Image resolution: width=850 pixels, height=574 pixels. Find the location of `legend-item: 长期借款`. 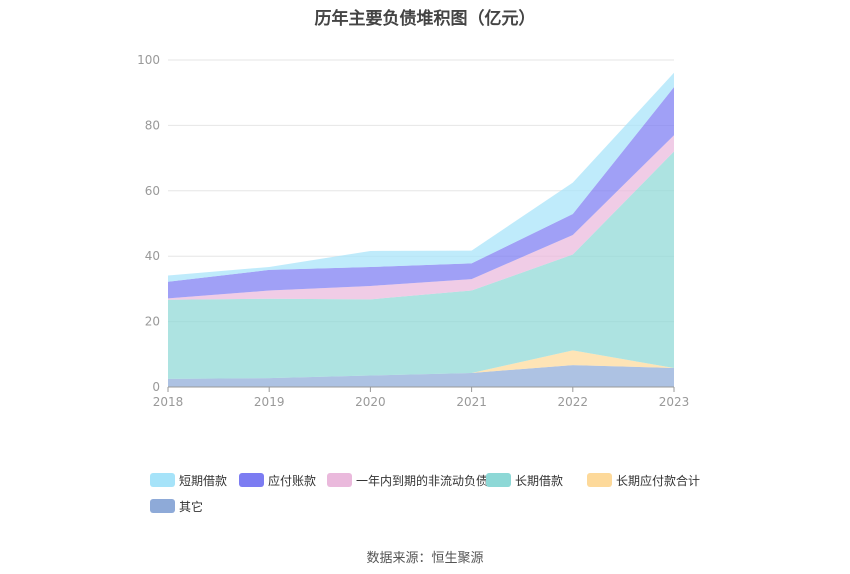

legend-item: 长期借款 is located at coordinates (524, 480).